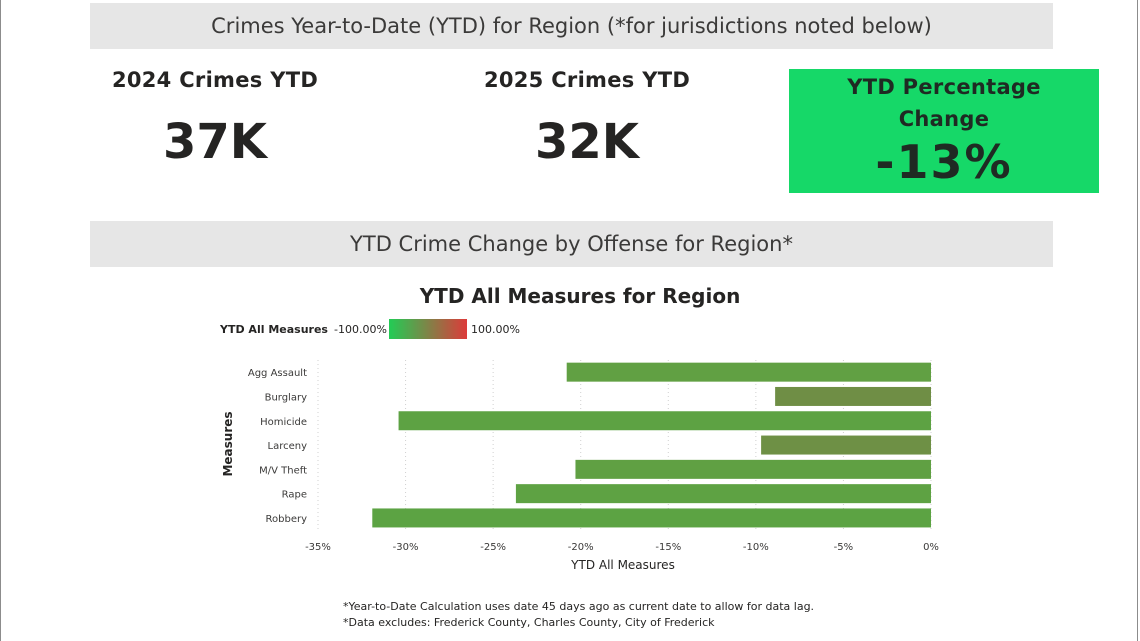 This screenshot has width=1140, height=641. I want to click on x-axis-title: YTD All Measures, so click(622, 565).